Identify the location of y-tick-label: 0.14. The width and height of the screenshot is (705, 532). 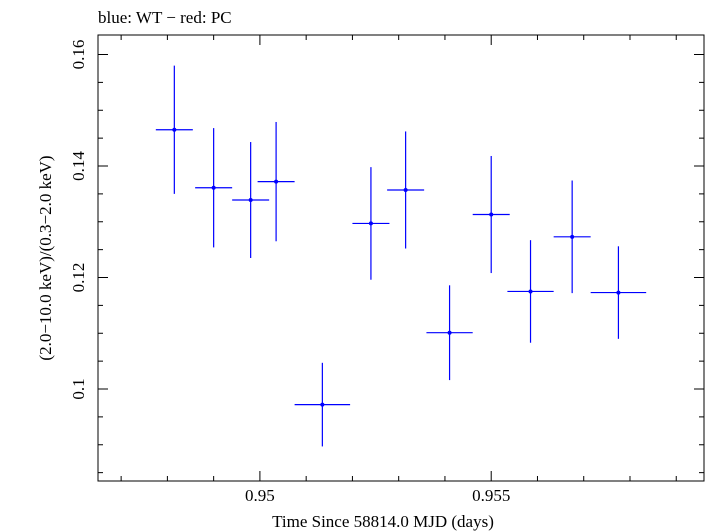
(78, 166).